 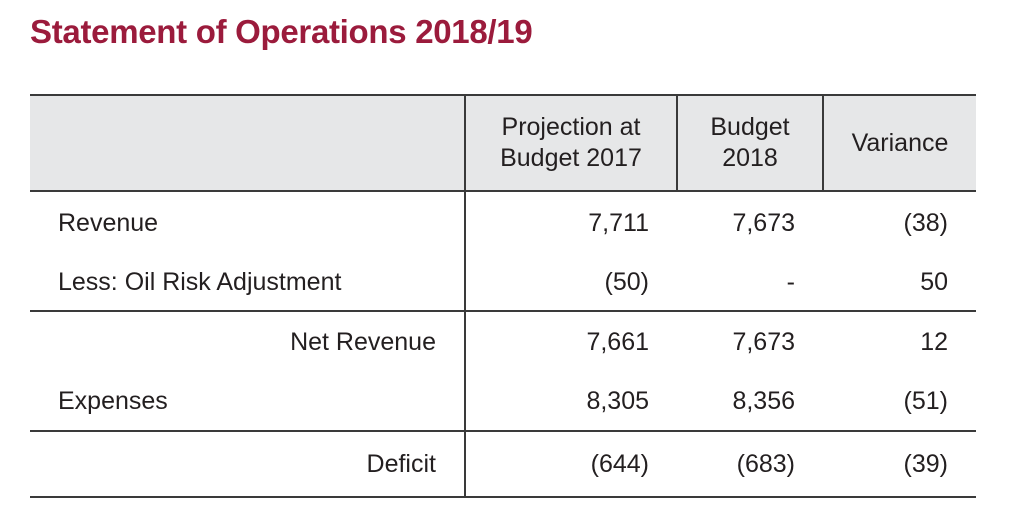 I want to click on row-projection: 7,711, so click(x=570, y=222).